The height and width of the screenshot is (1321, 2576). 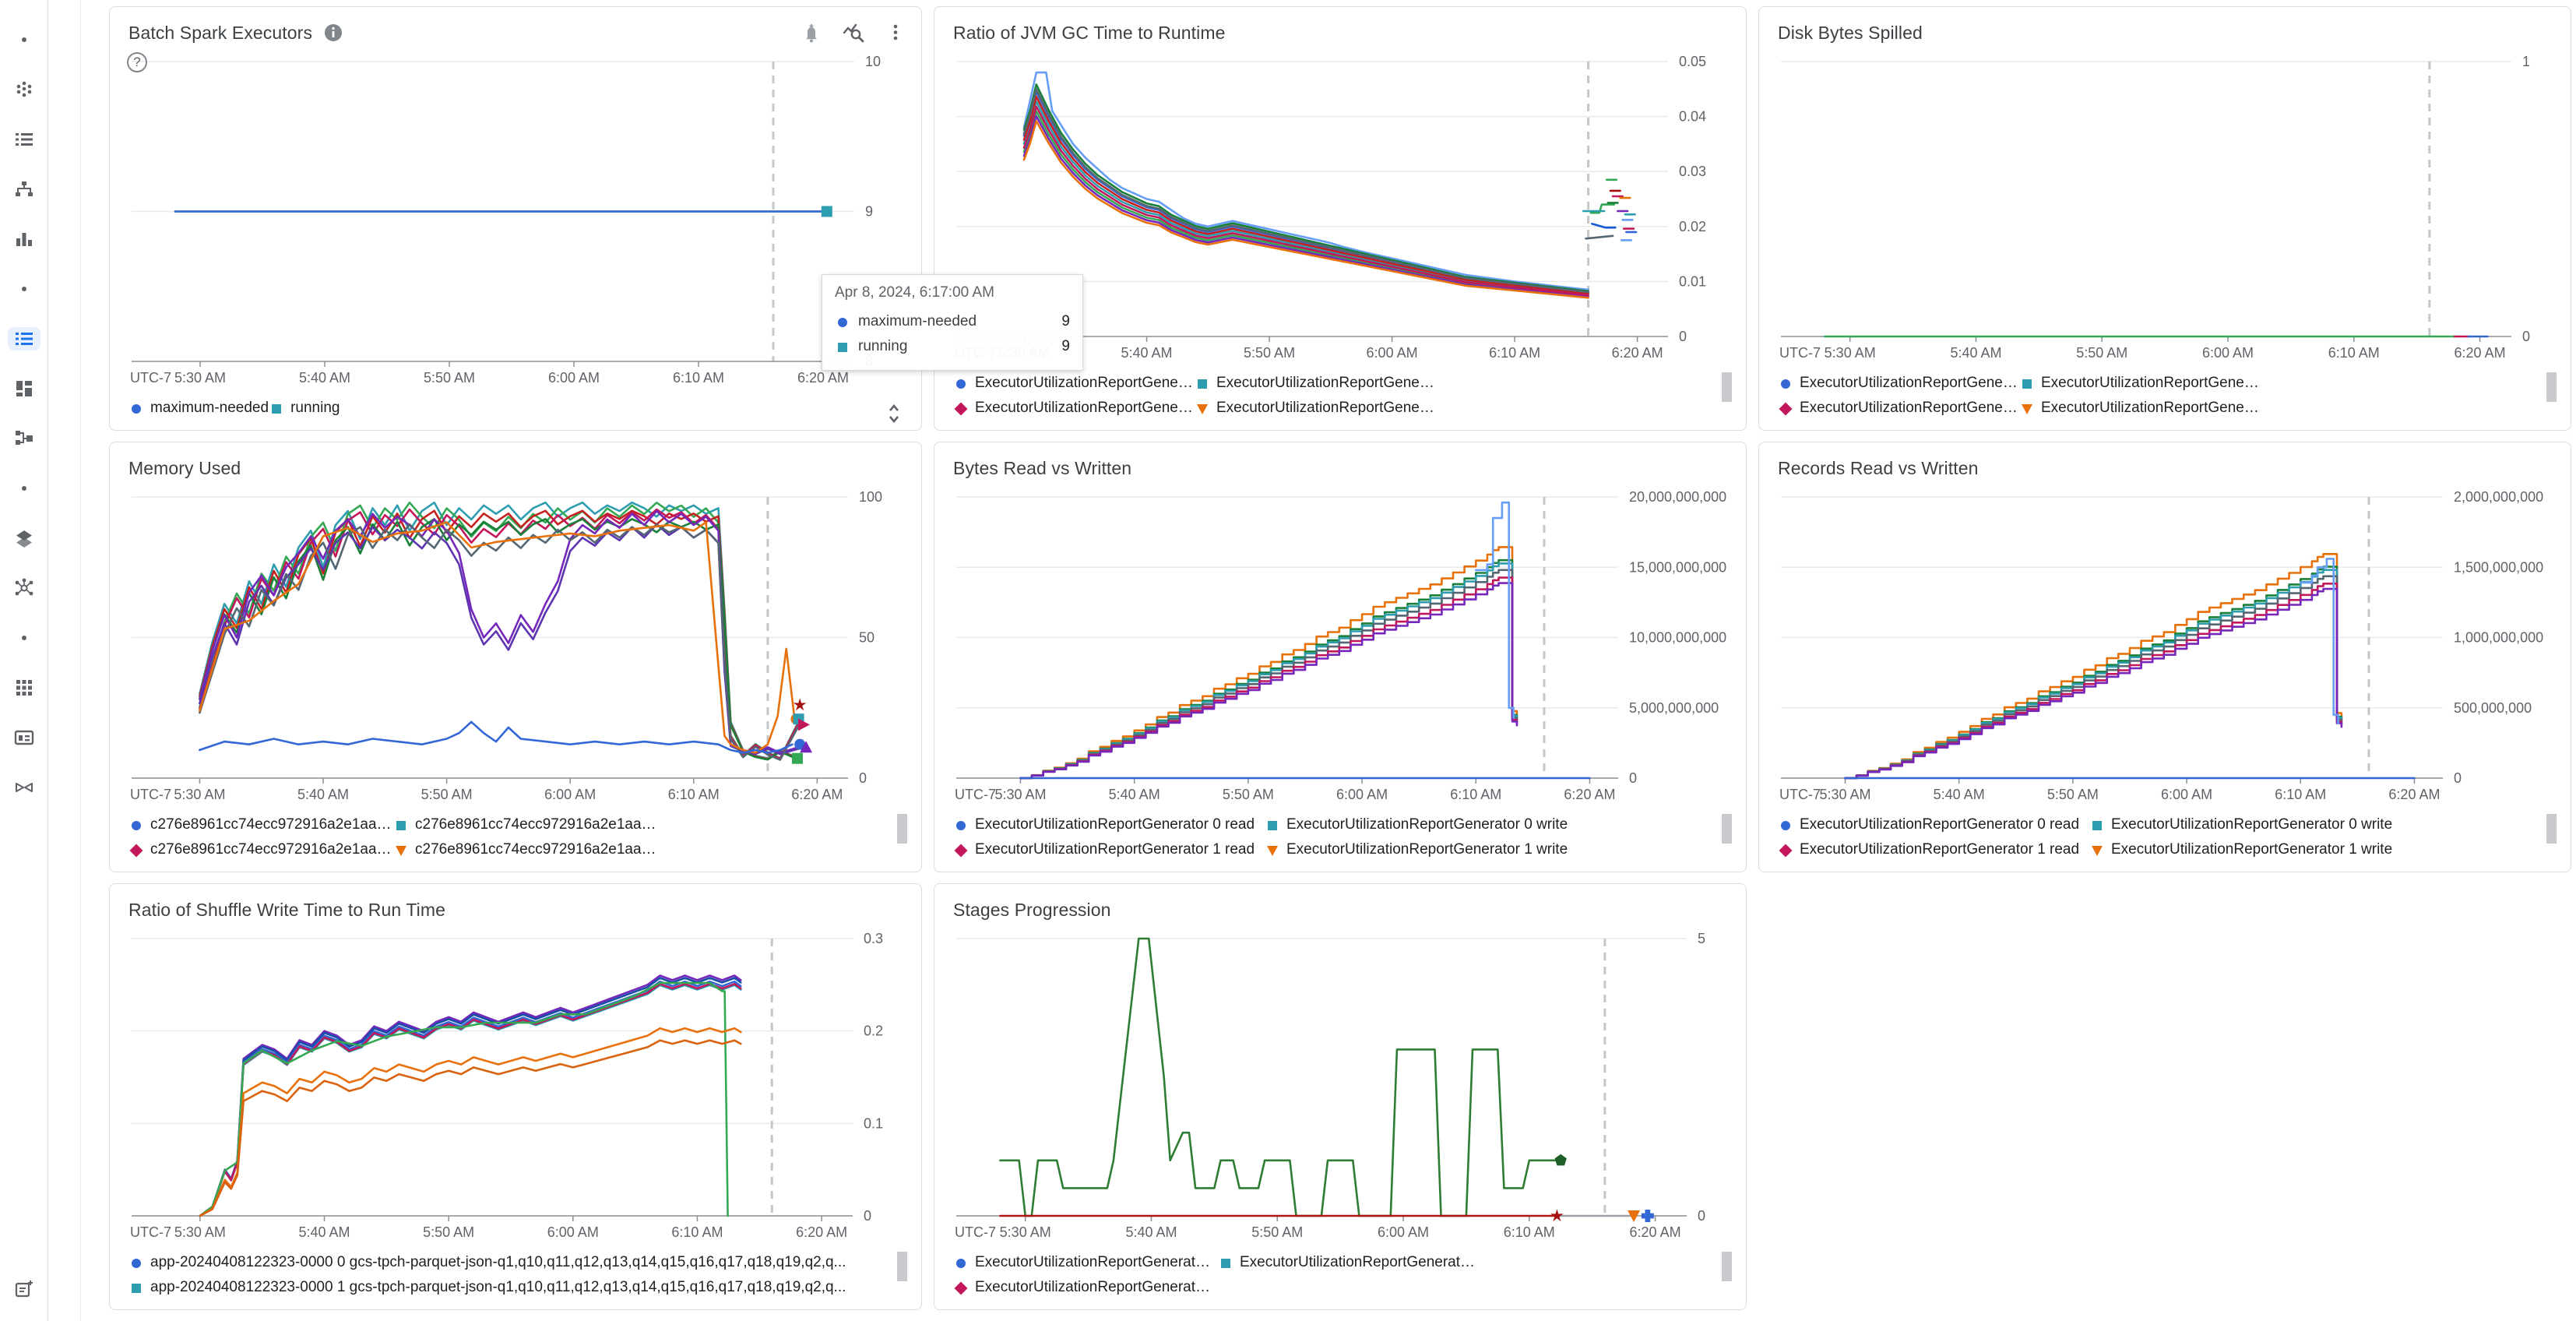 I want to click on apps-grid-icon, so click(x=24, y=688).